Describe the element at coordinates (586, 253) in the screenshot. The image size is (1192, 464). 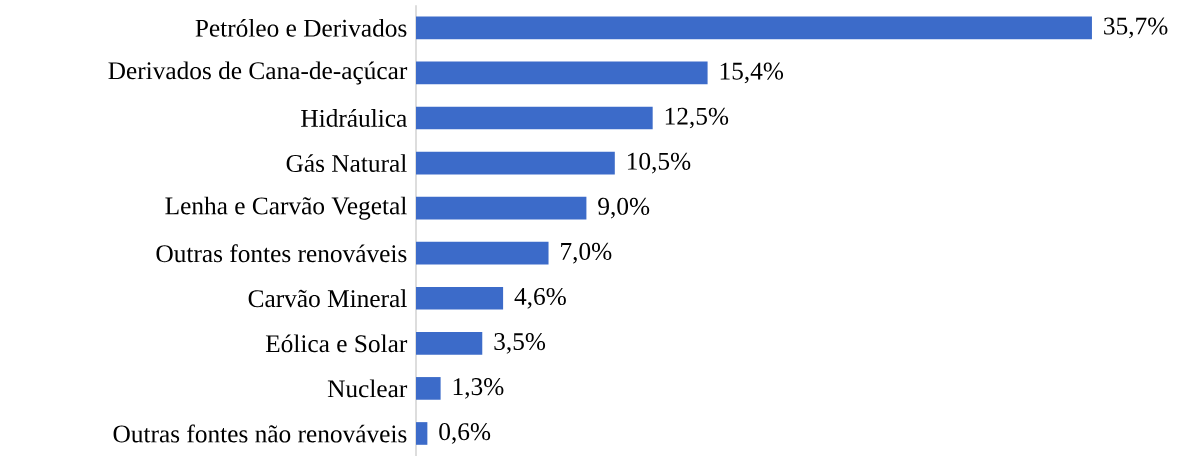
I see `data-label: 7,0%` at that location.